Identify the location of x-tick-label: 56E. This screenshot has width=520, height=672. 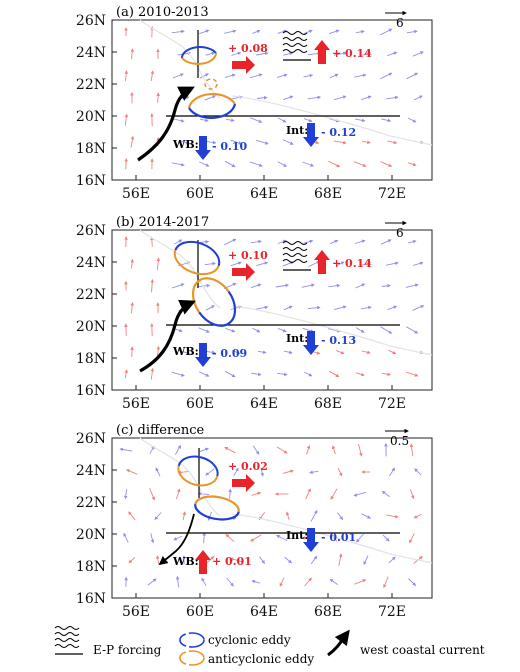
(136, 404).